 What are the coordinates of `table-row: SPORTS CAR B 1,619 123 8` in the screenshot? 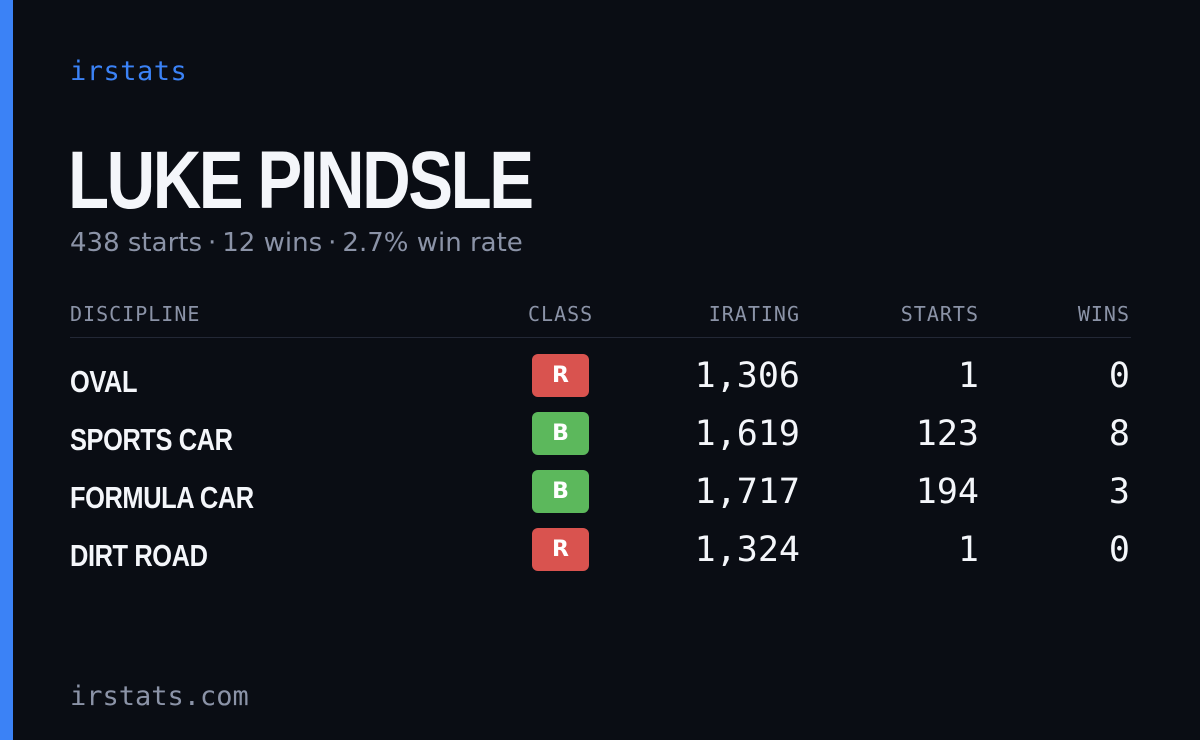 It's located at (600, 441).